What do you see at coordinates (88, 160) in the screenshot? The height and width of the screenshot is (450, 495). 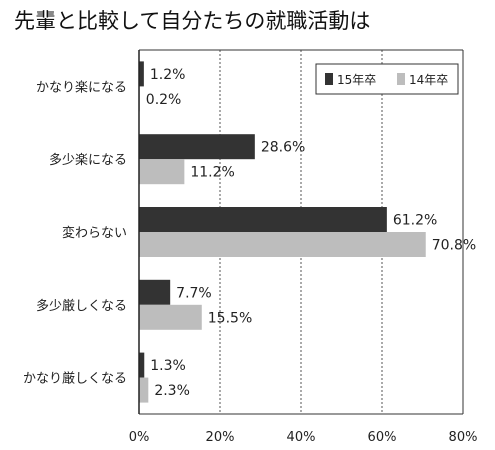 I see `category-label: 多少楽になる` at bounding box center [88, 160].